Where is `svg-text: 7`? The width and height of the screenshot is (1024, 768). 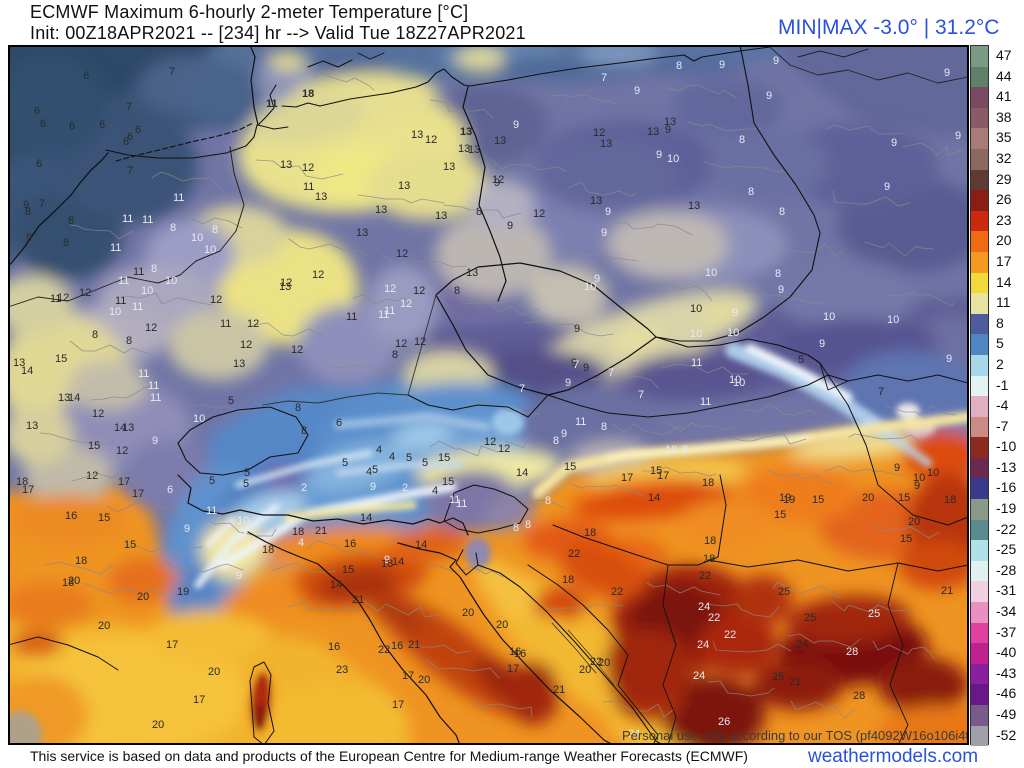 svg-text: 7 is located at coordinates (129, 107).